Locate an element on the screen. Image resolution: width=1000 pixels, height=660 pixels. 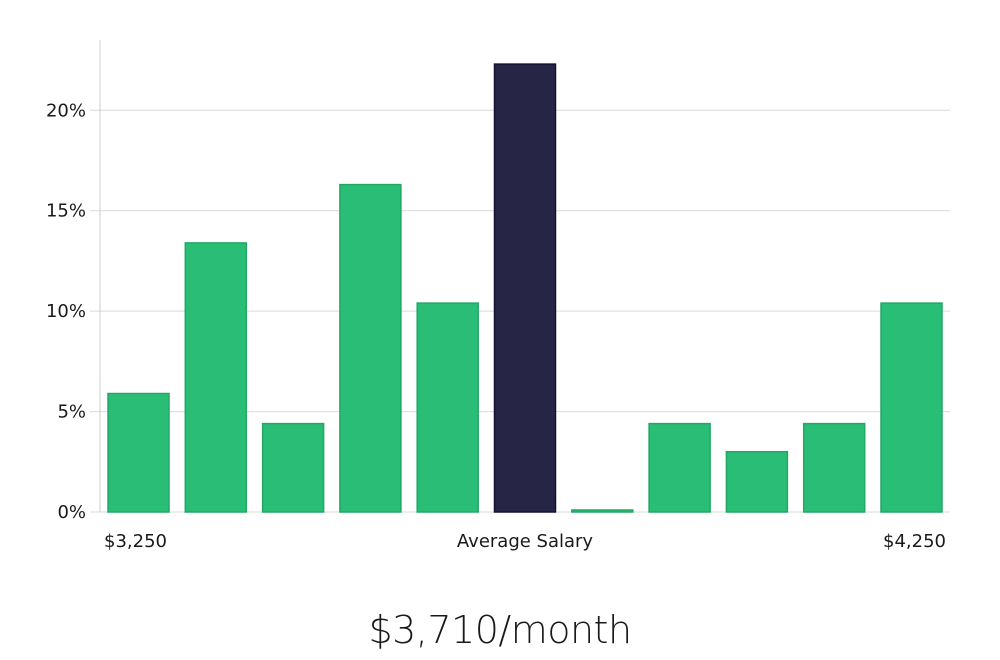
y-tick-label: 20% is located at coordinates (66, 110).